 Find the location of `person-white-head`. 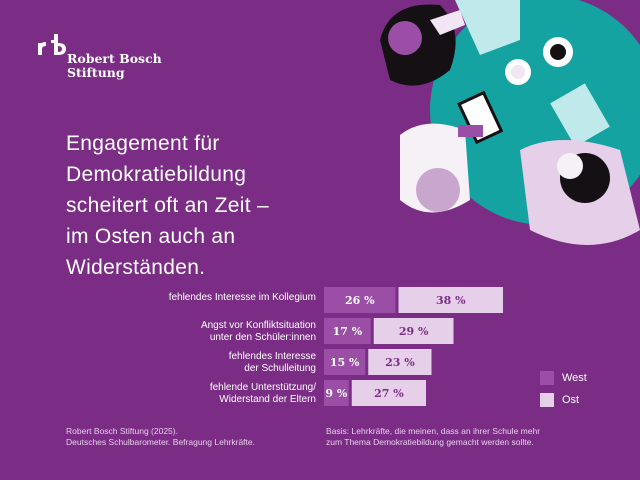

person-white-head is located at coordinates (438, 190).